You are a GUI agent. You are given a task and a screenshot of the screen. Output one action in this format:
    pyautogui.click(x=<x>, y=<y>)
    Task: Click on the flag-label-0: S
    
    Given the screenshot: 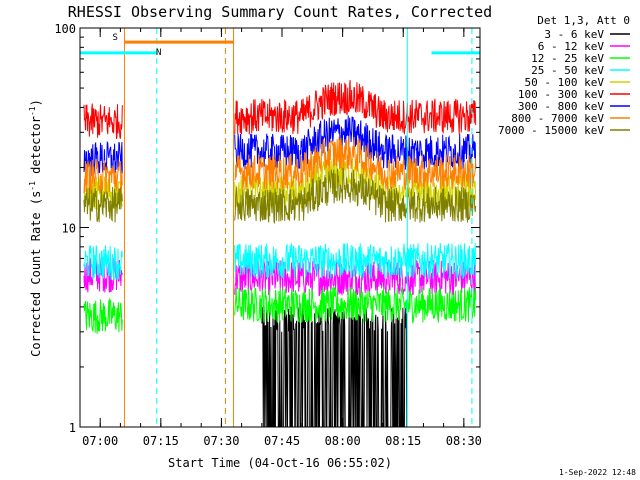 What is the action you would take?
    pyautogui.click(x=114, y=38)
    